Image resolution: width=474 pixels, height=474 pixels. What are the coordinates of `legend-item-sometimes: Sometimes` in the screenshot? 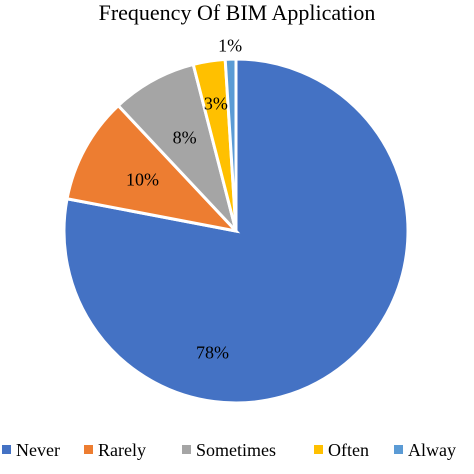 It's located at (229, 450).